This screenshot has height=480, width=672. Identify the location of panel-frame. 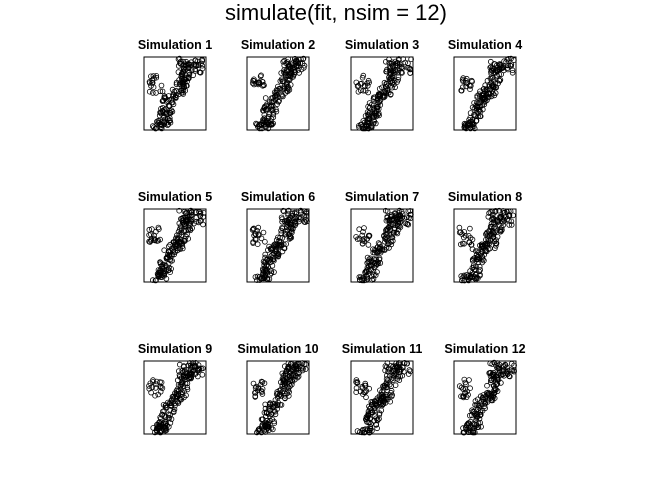
(485, 397).